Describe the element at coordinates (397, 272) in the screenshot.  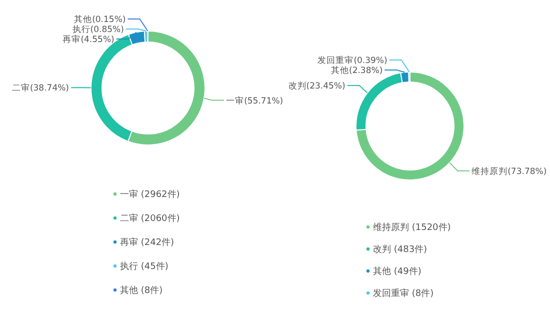
I see `category-label: 其他 (49件)` at that location.